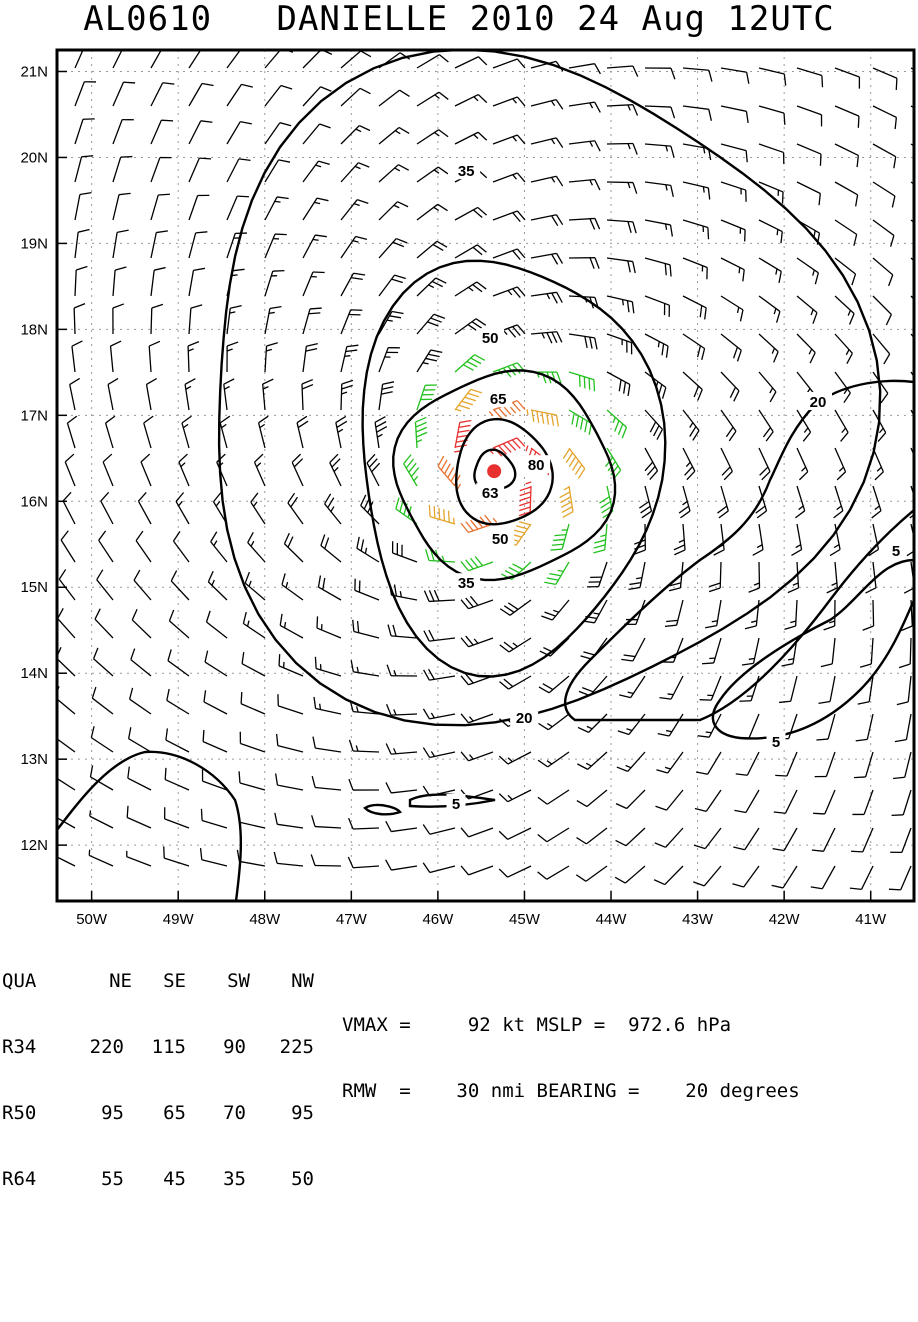  What do you see at coordinates (466, 171) in the screenshot?
I see `contour-label: 35` at bounding box center [466, 171].